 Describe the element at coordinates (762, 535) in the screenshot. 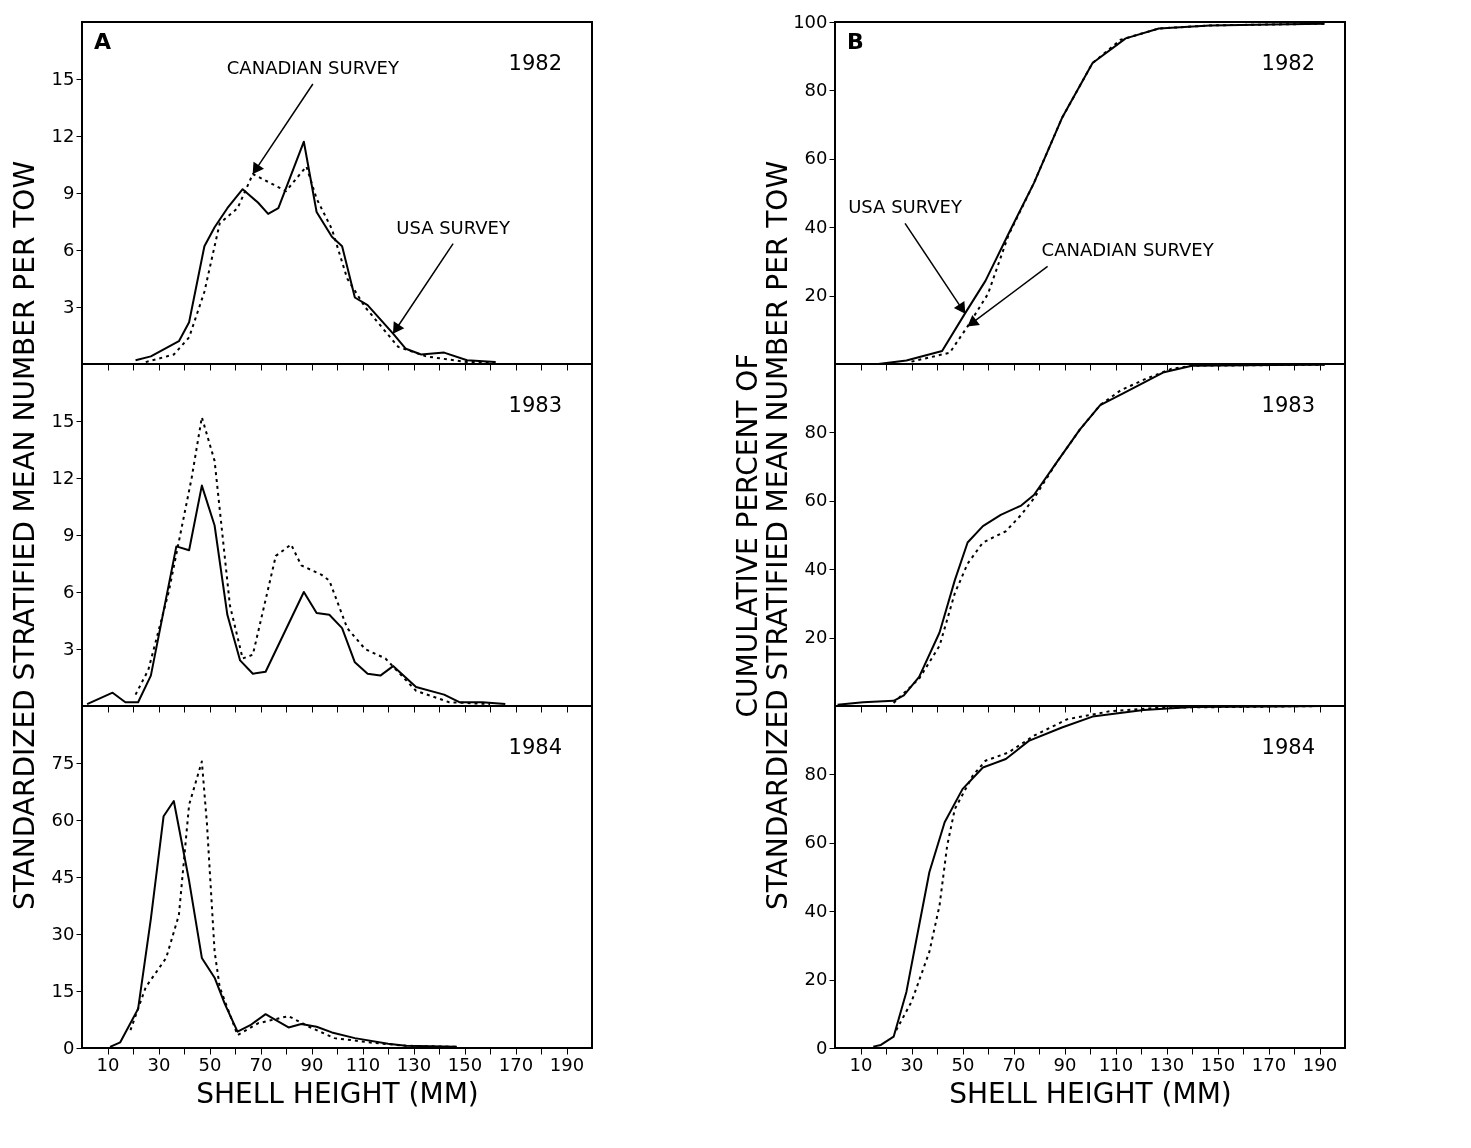

I see `y-axis-title: CUMULATIVE PERCENT OF STANDARDIZED STRATIFIED MEAN NUMBER PER TOW` at that location.